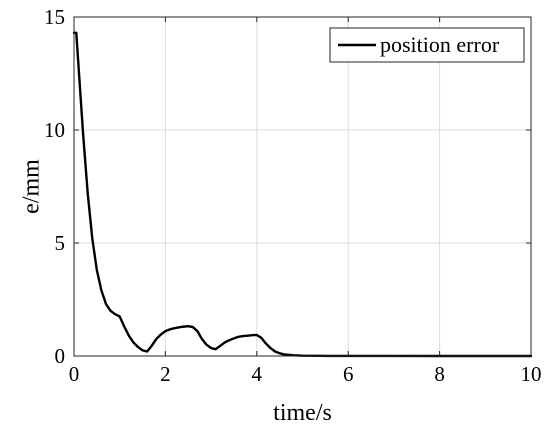  I want to click on x-tick-label: 2, so click(165, 374).